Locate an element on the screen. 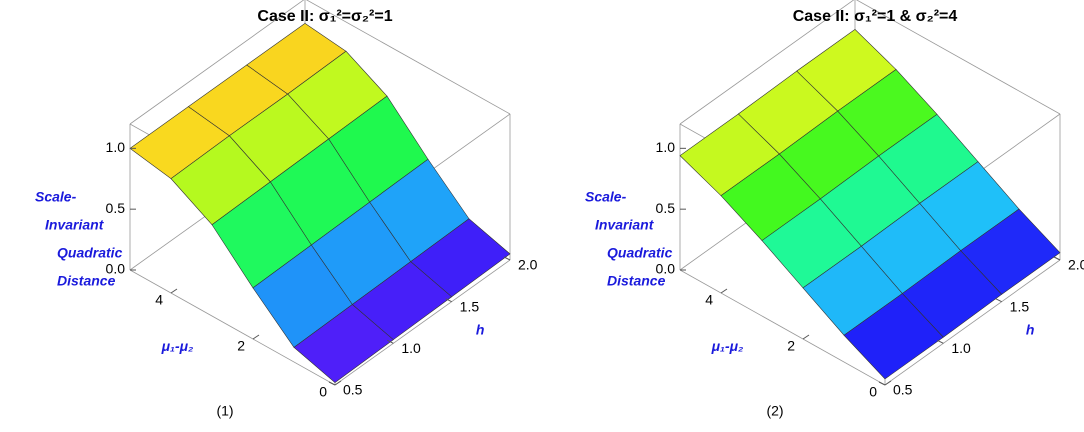 This screenshot has width=1084, height=432. caption: (1) is located at coordinates (224, 411).